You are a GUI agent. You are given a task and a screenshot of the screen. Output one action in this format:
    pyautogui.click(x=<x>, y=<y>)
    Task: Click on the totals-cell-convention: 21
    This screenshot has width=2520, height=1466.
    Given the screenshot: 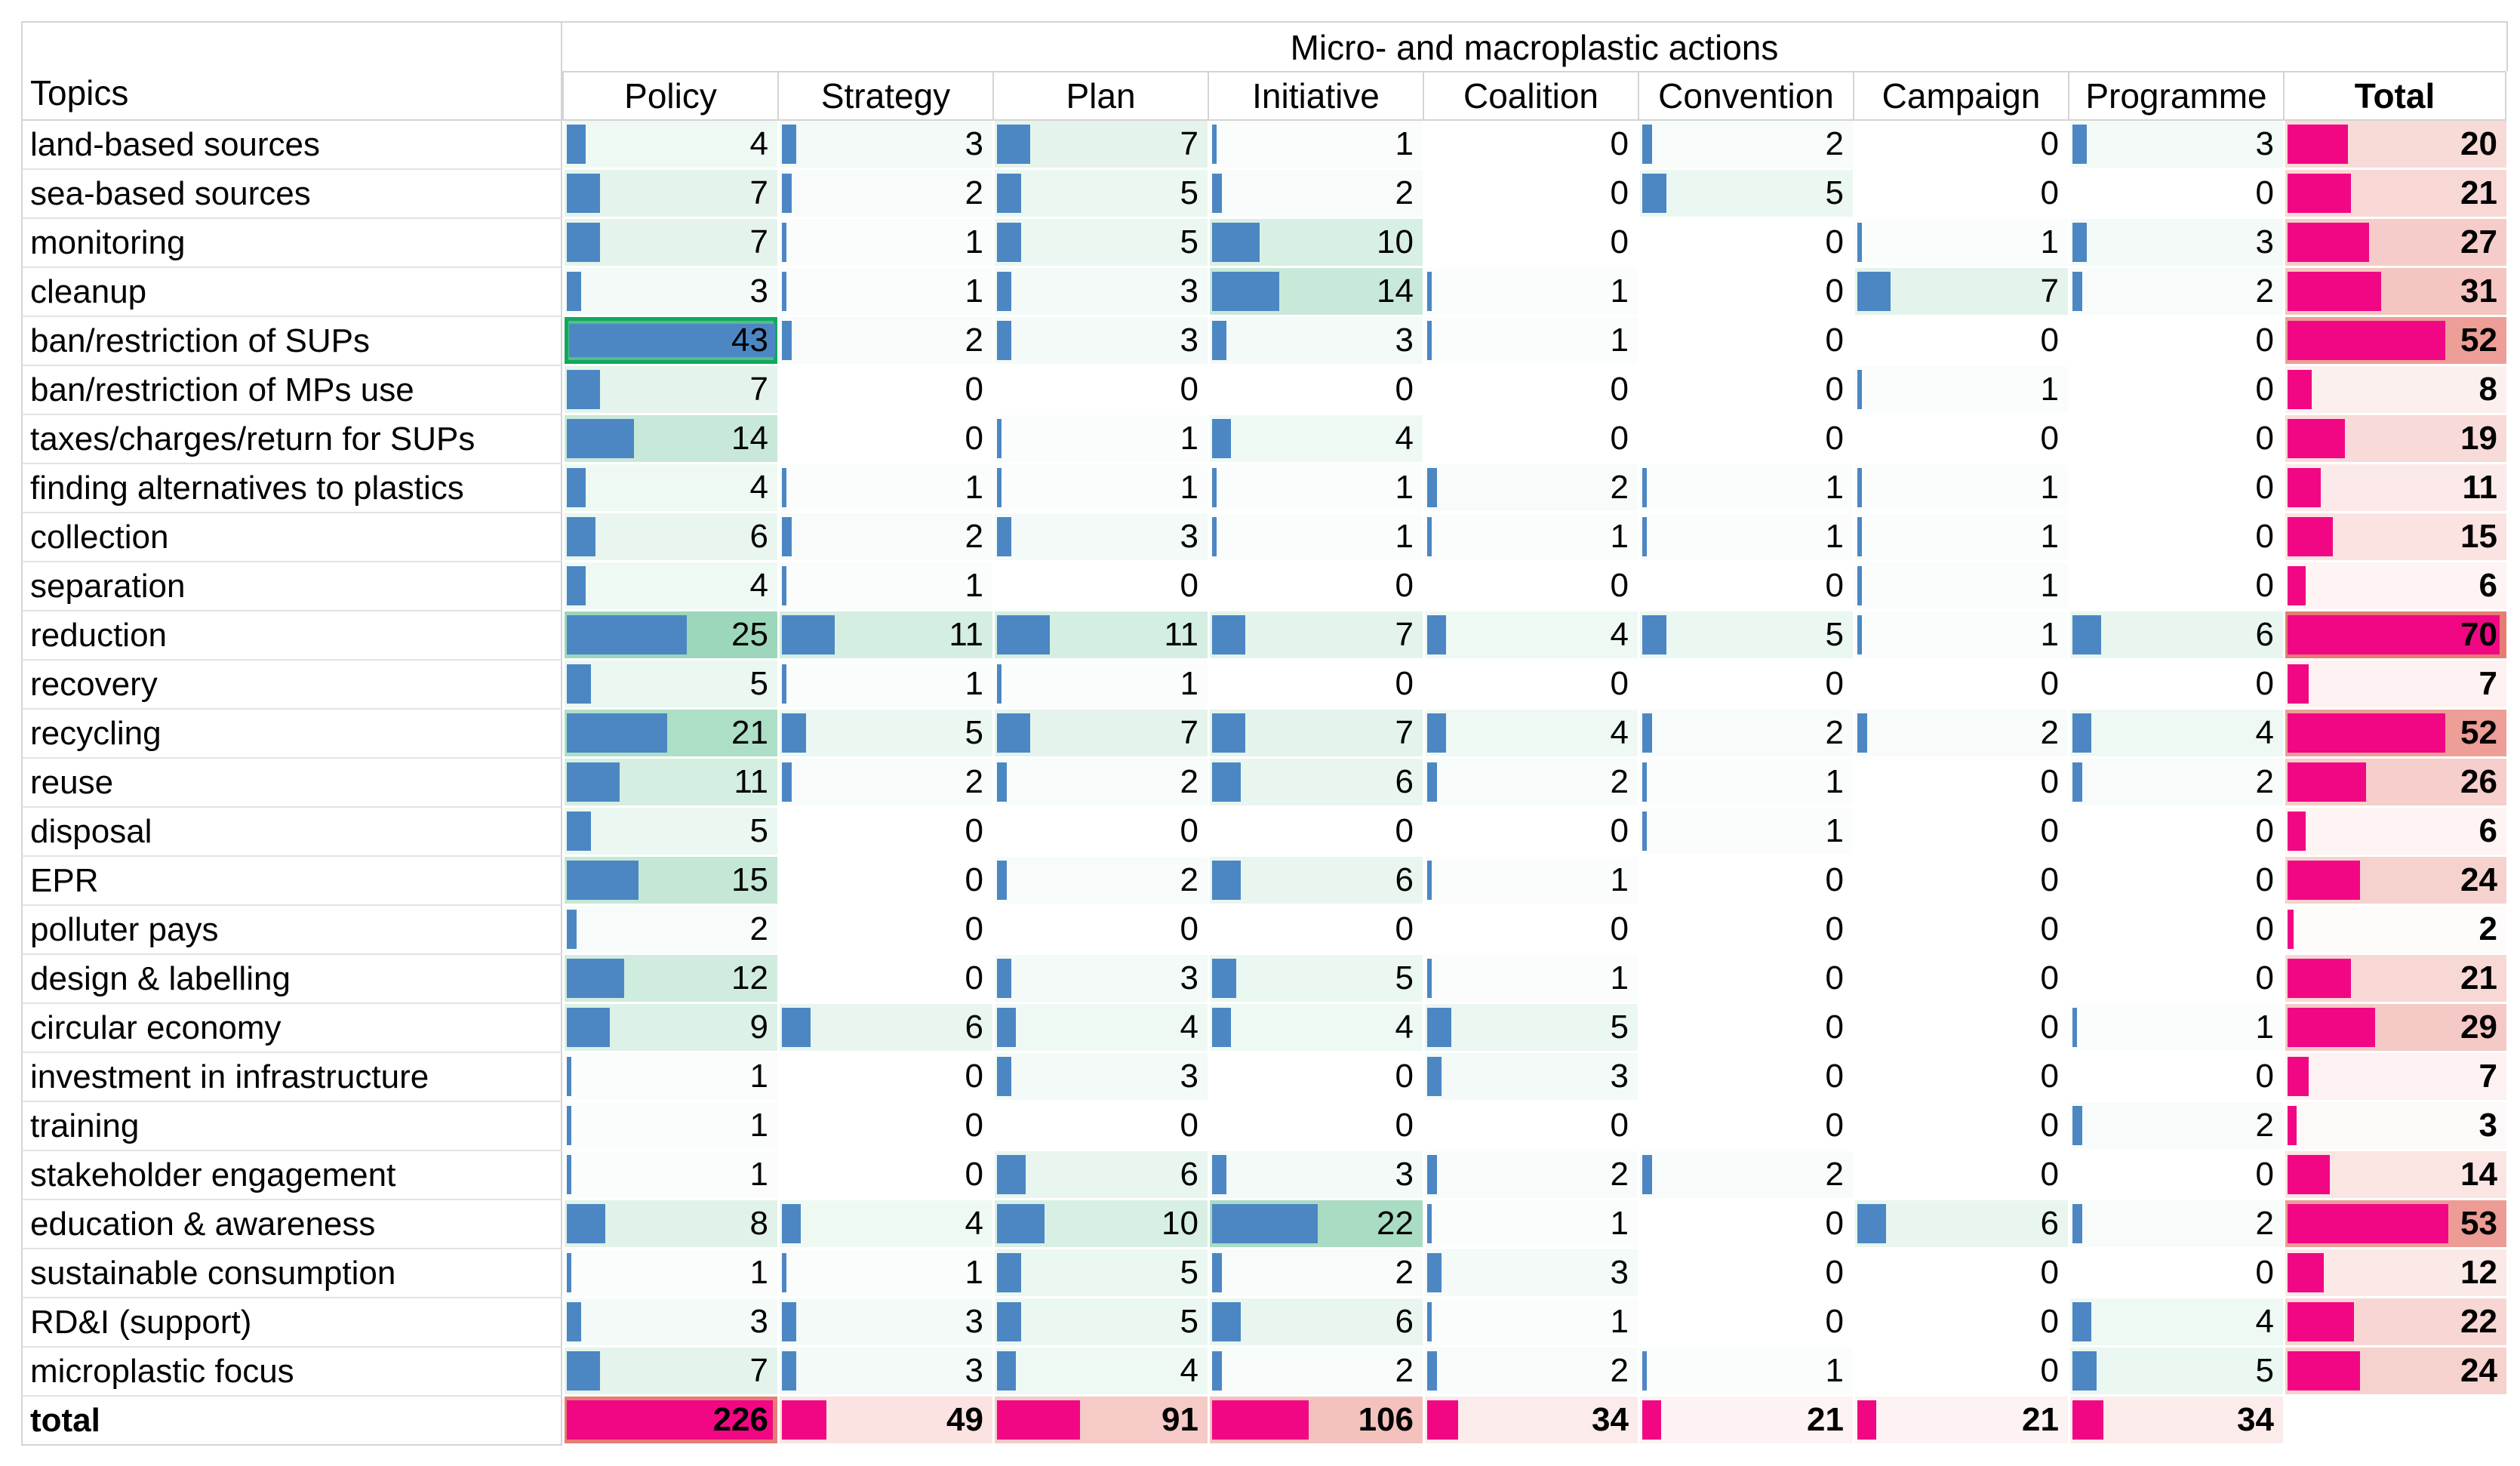 What is the action you would take?
    pyautogui.click(x=1745, y=1422)
    